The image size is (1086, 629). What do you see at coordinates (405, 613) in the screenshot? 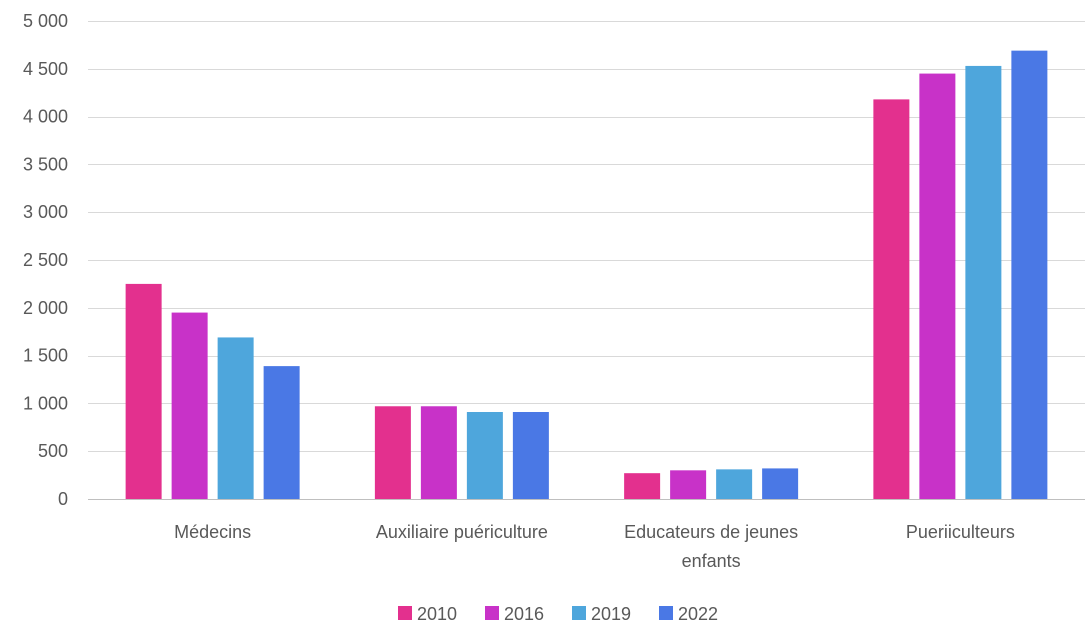
I see `legend-swatch-2010` at bounding box center [405, 613].